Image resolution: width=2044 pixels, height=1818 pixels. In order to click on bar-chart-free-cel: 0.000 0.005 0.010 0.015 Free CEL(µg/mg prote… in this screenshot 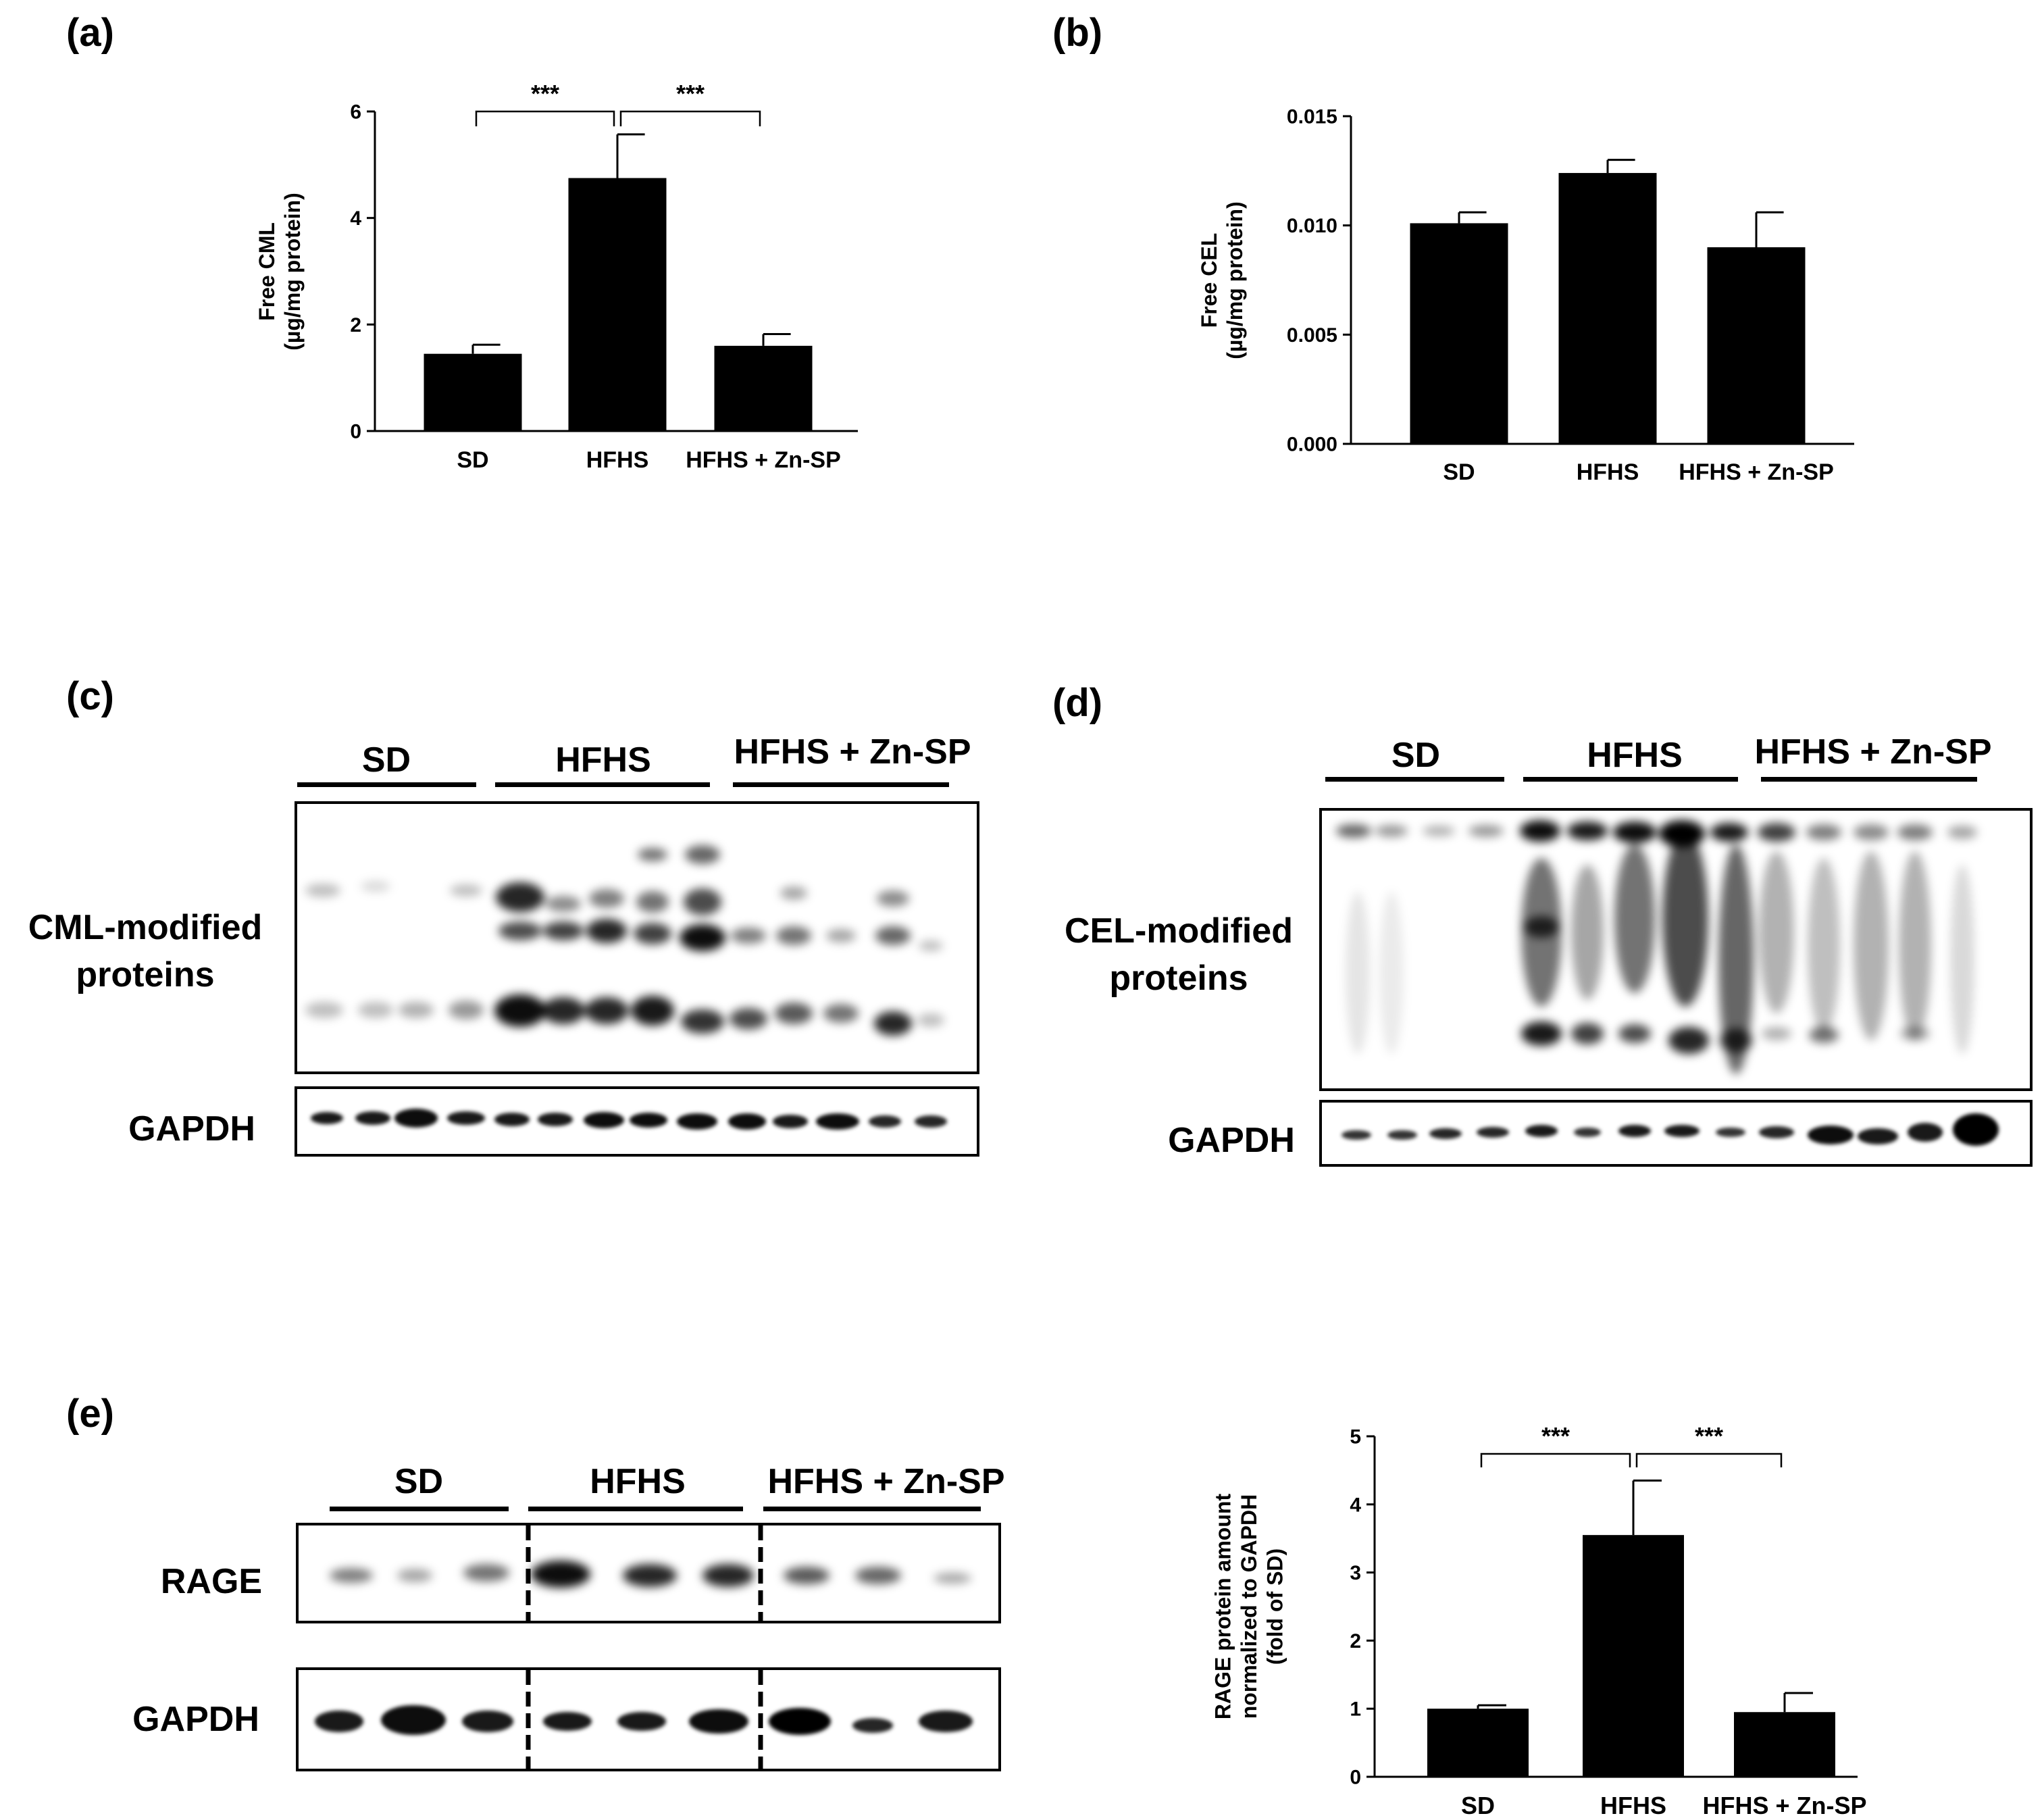, I will do `click(1525, 295)`.